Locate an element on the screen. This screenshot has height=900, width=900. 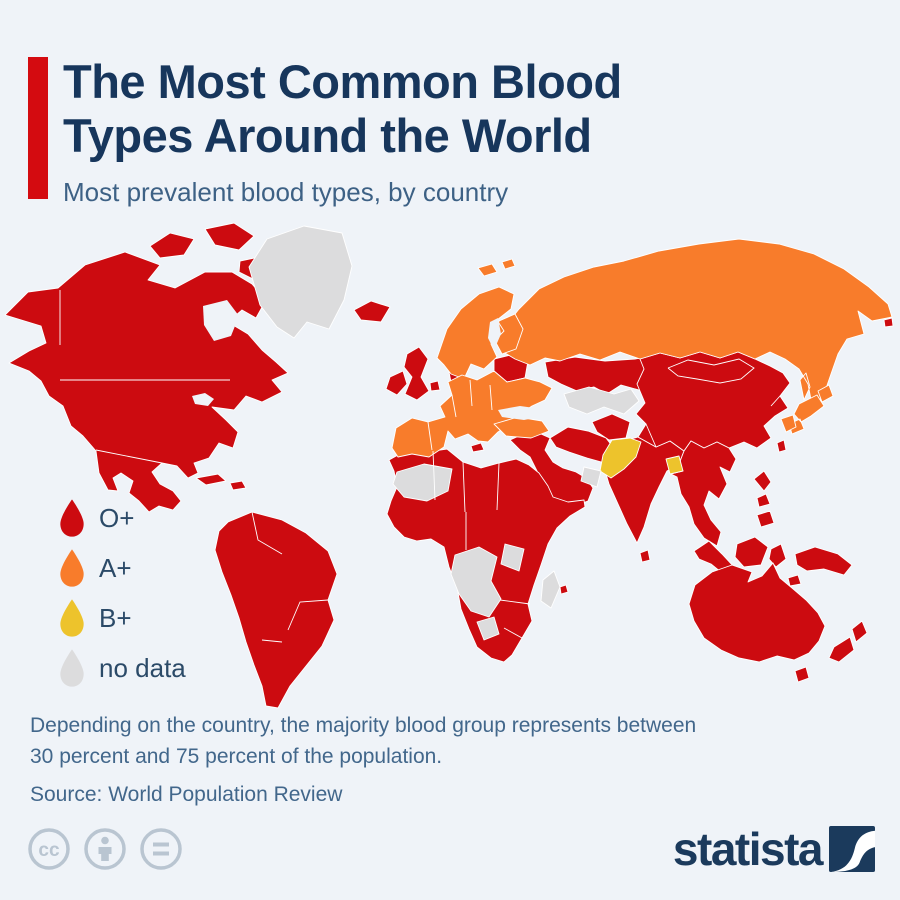
person-head is located at coordinates (105, 840).